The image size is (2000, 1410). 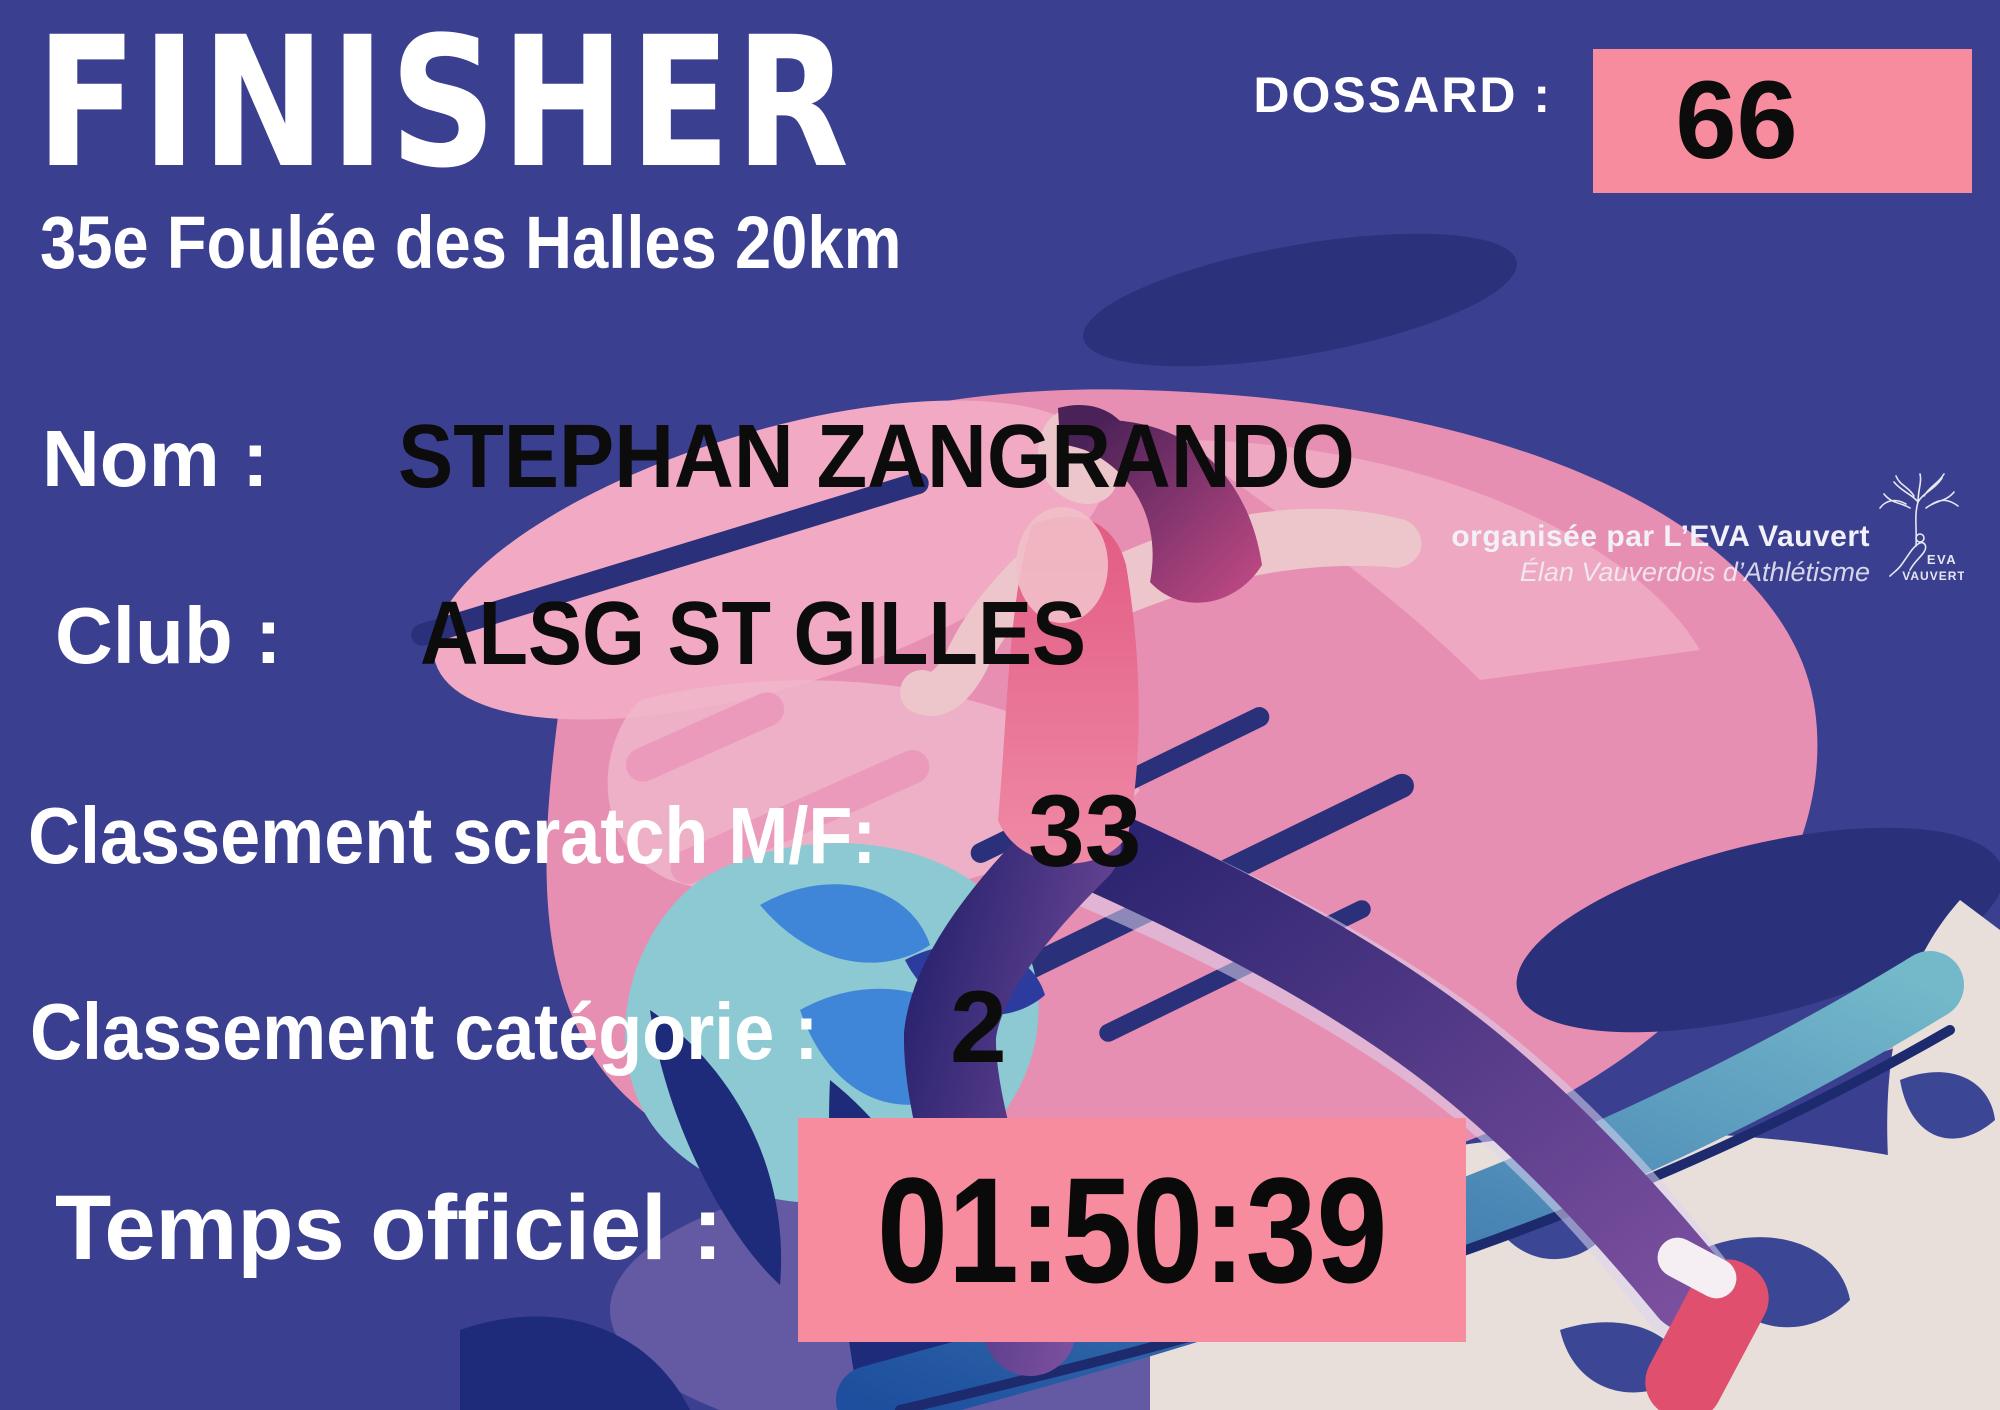 I want to click on classement-scratch-value: 33, so click(x=1085, y=831).